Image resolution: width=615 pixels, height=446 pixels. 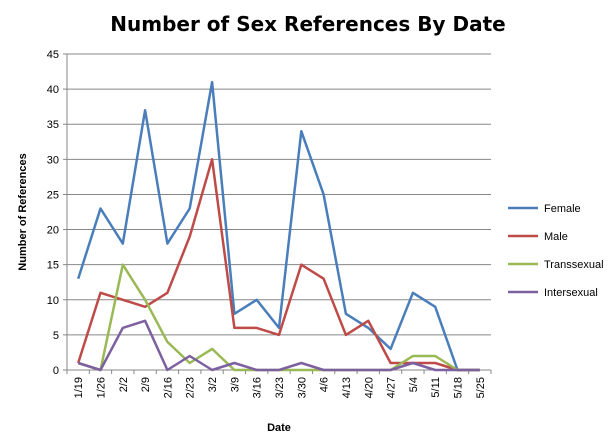 What do you see at coordinates (57, 213) in the screenshot?
I see `y-axis-ticks: 0 5 10 15 20 25 30 35 40 45` at bounding box center [57, 213].